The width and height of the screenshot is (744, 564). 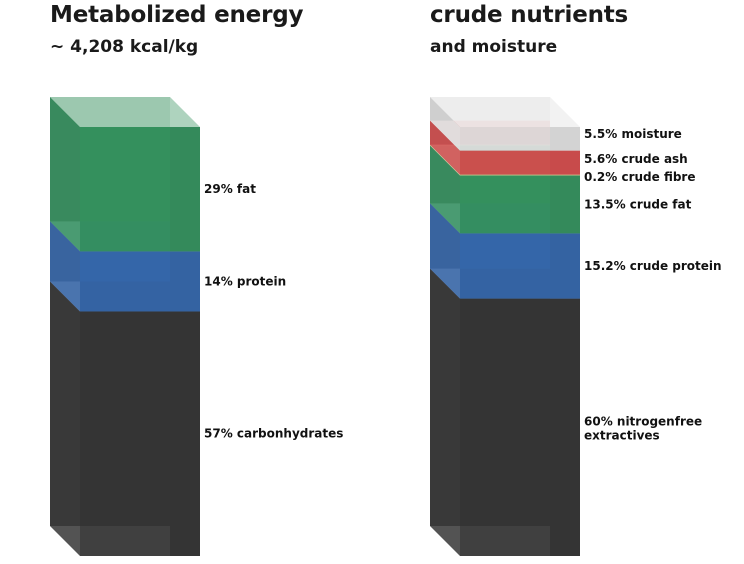 I want to click on chart1-title: Metabolized energy, so click(x=177, y=15).